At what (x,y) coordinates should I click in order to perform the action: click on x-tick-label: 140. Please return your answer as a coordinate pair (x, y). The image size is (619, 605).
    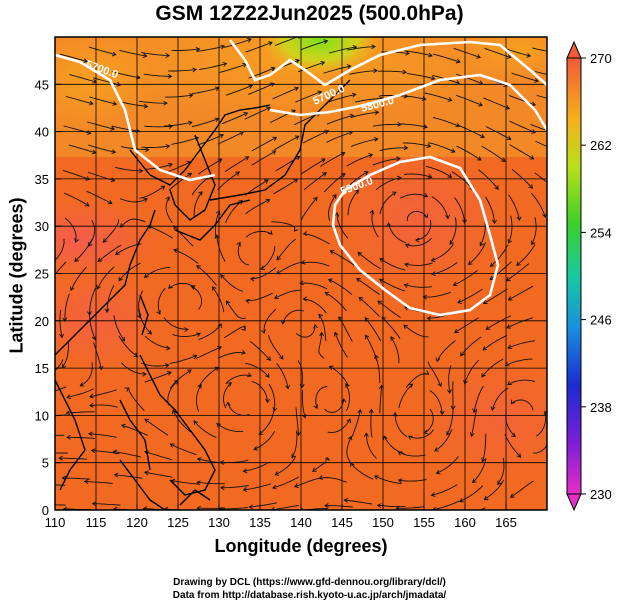
    Looking at the image, I should click on (301, 522).